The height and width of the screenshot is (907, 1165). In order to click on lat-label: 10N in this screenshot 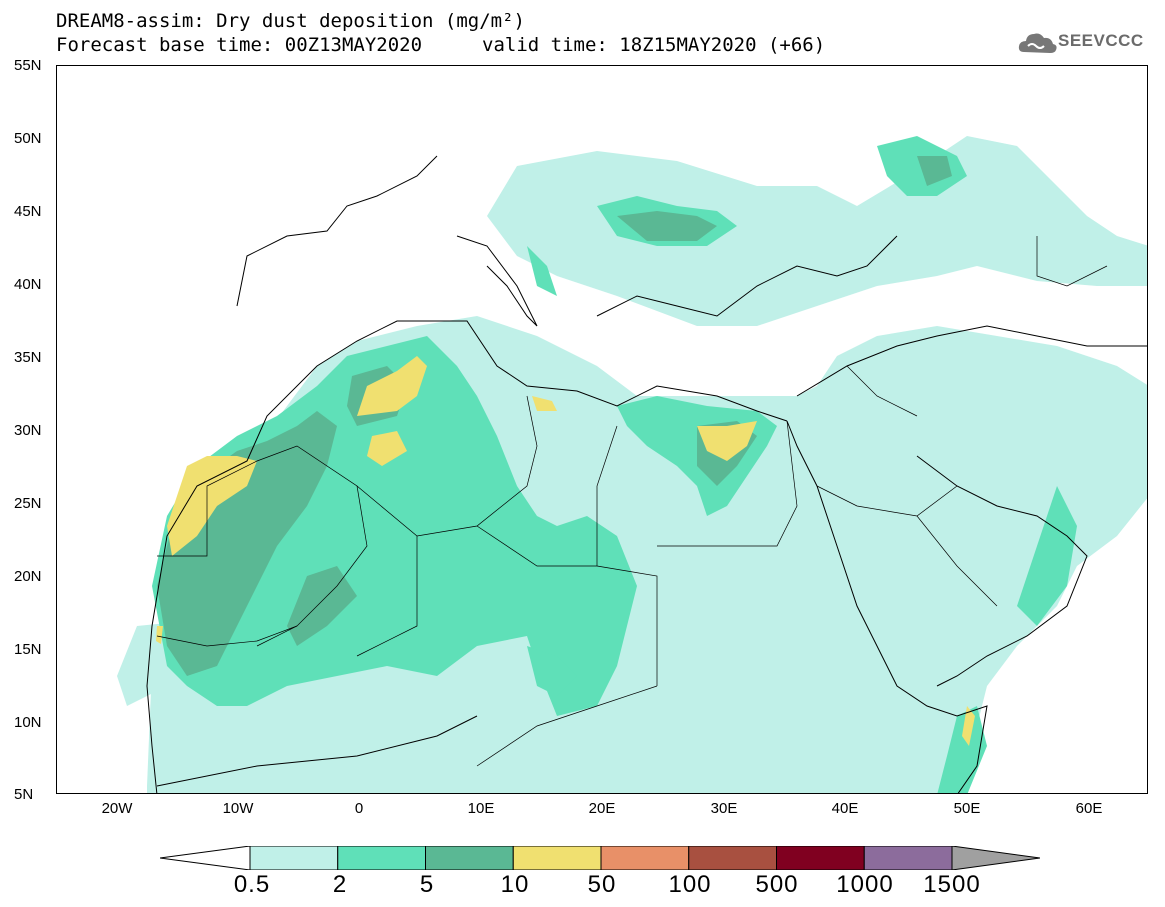, I will do `click(28, 722)`.